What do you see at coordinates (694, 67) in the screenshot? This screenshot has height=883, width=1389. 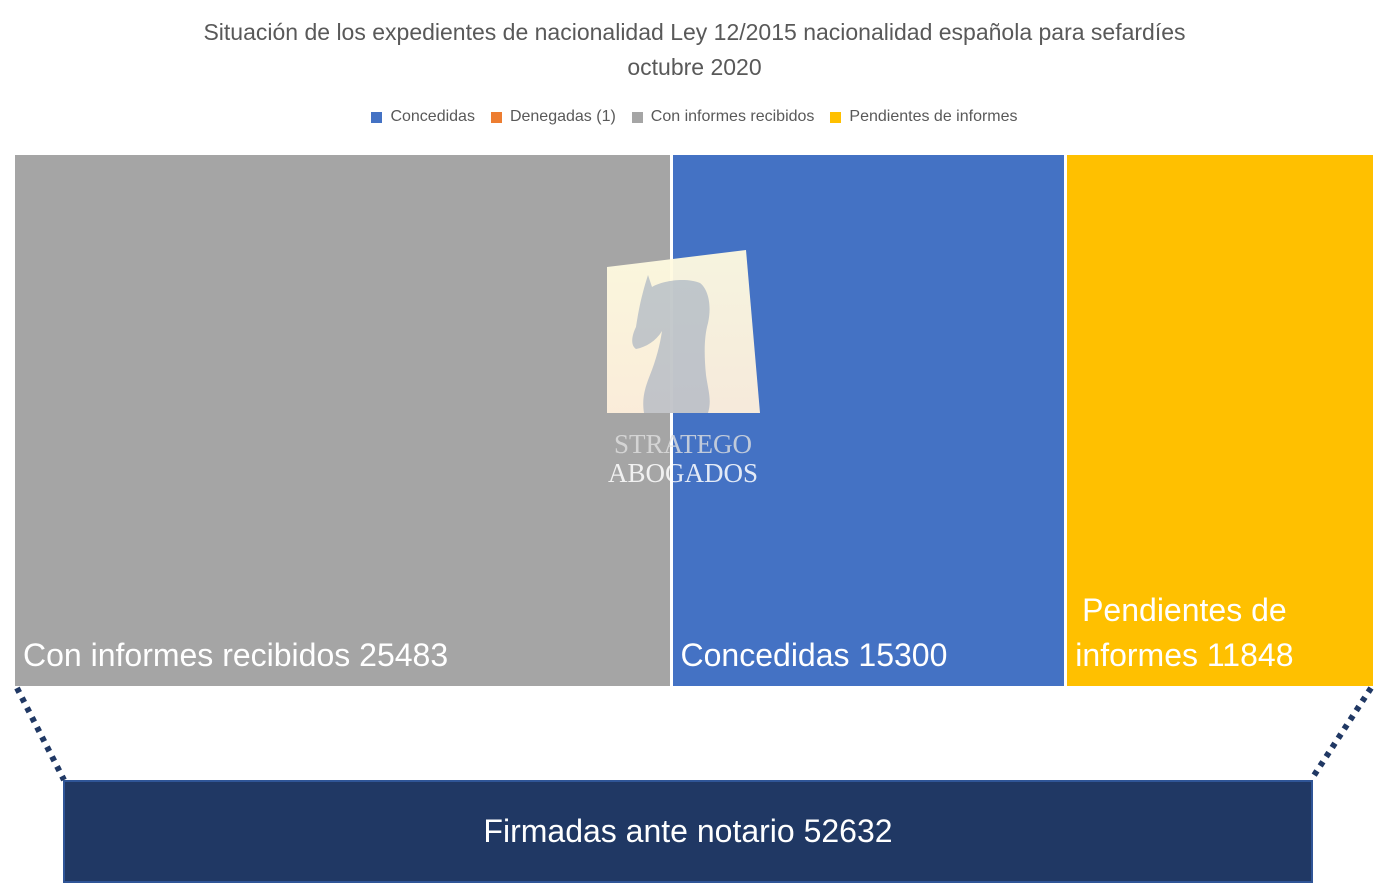 I see `chart-subtitle: octubre 2020` at bounding box center [694, 67].